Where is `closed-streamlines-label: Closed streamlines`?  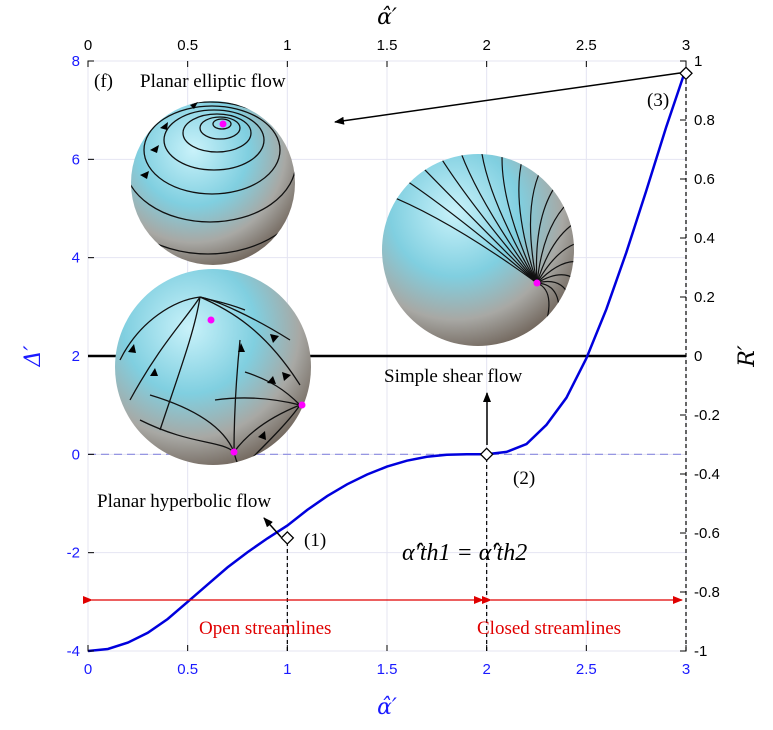
closed-streamlines-label: Closed streamlines is located at coordinates (549, 628).